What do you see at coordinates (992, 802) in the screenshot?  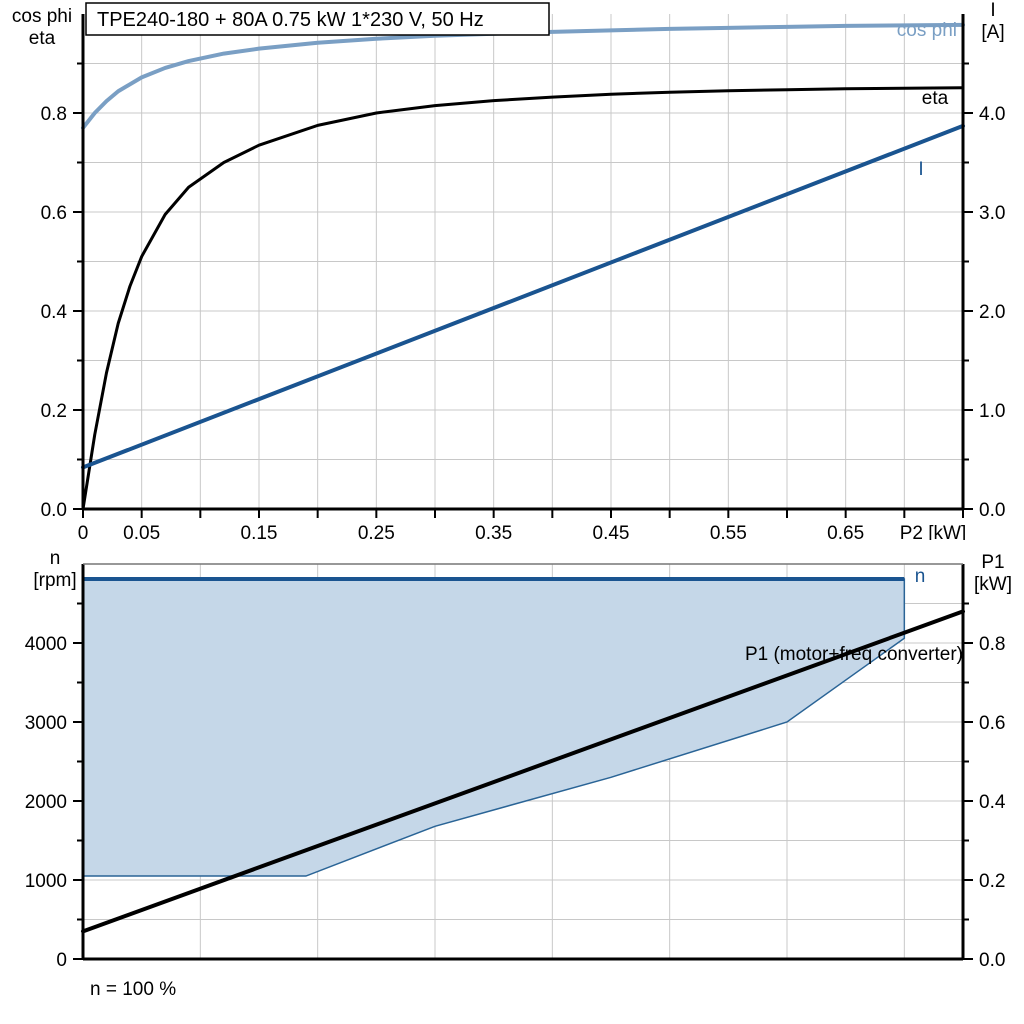 I see `lower-ytick-right-label: 0.4` at bounding box center [992, 802].